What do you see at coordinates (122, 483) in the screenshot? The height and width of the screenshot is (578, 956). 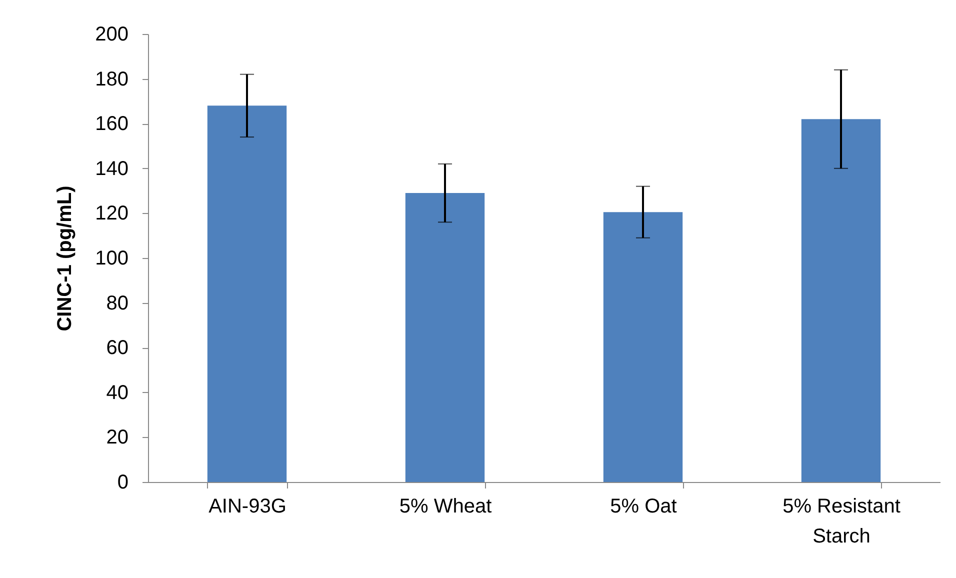 I see `y-tick-label: 0` at bounding box center [122, 483].